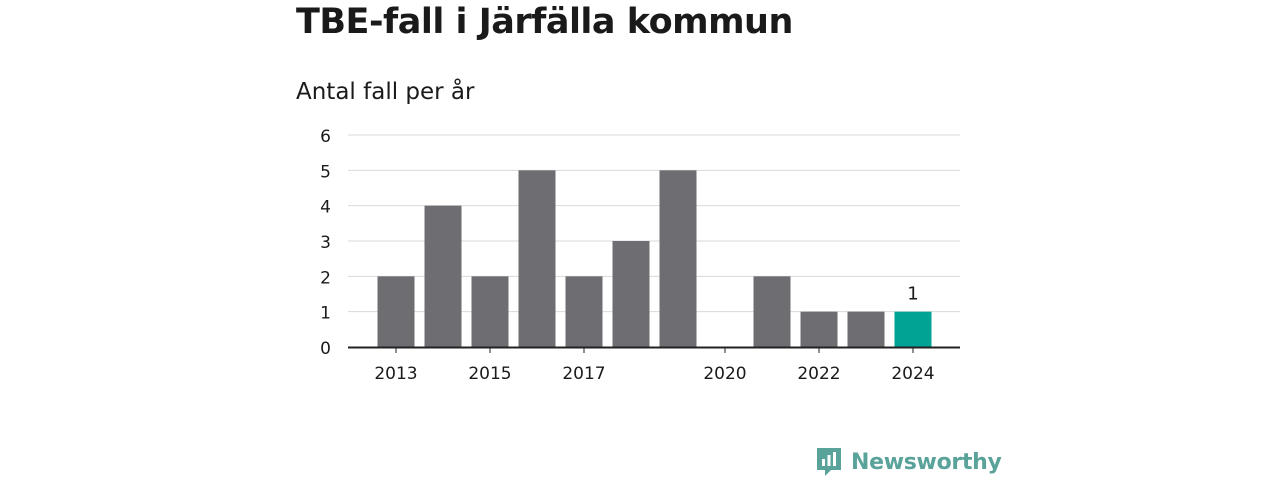 Image resolution: width=1280 pixels, height=480 pixels. Describe the element at coordinates (631, 294) in the screenshot. I see `bar-2018` at that location.